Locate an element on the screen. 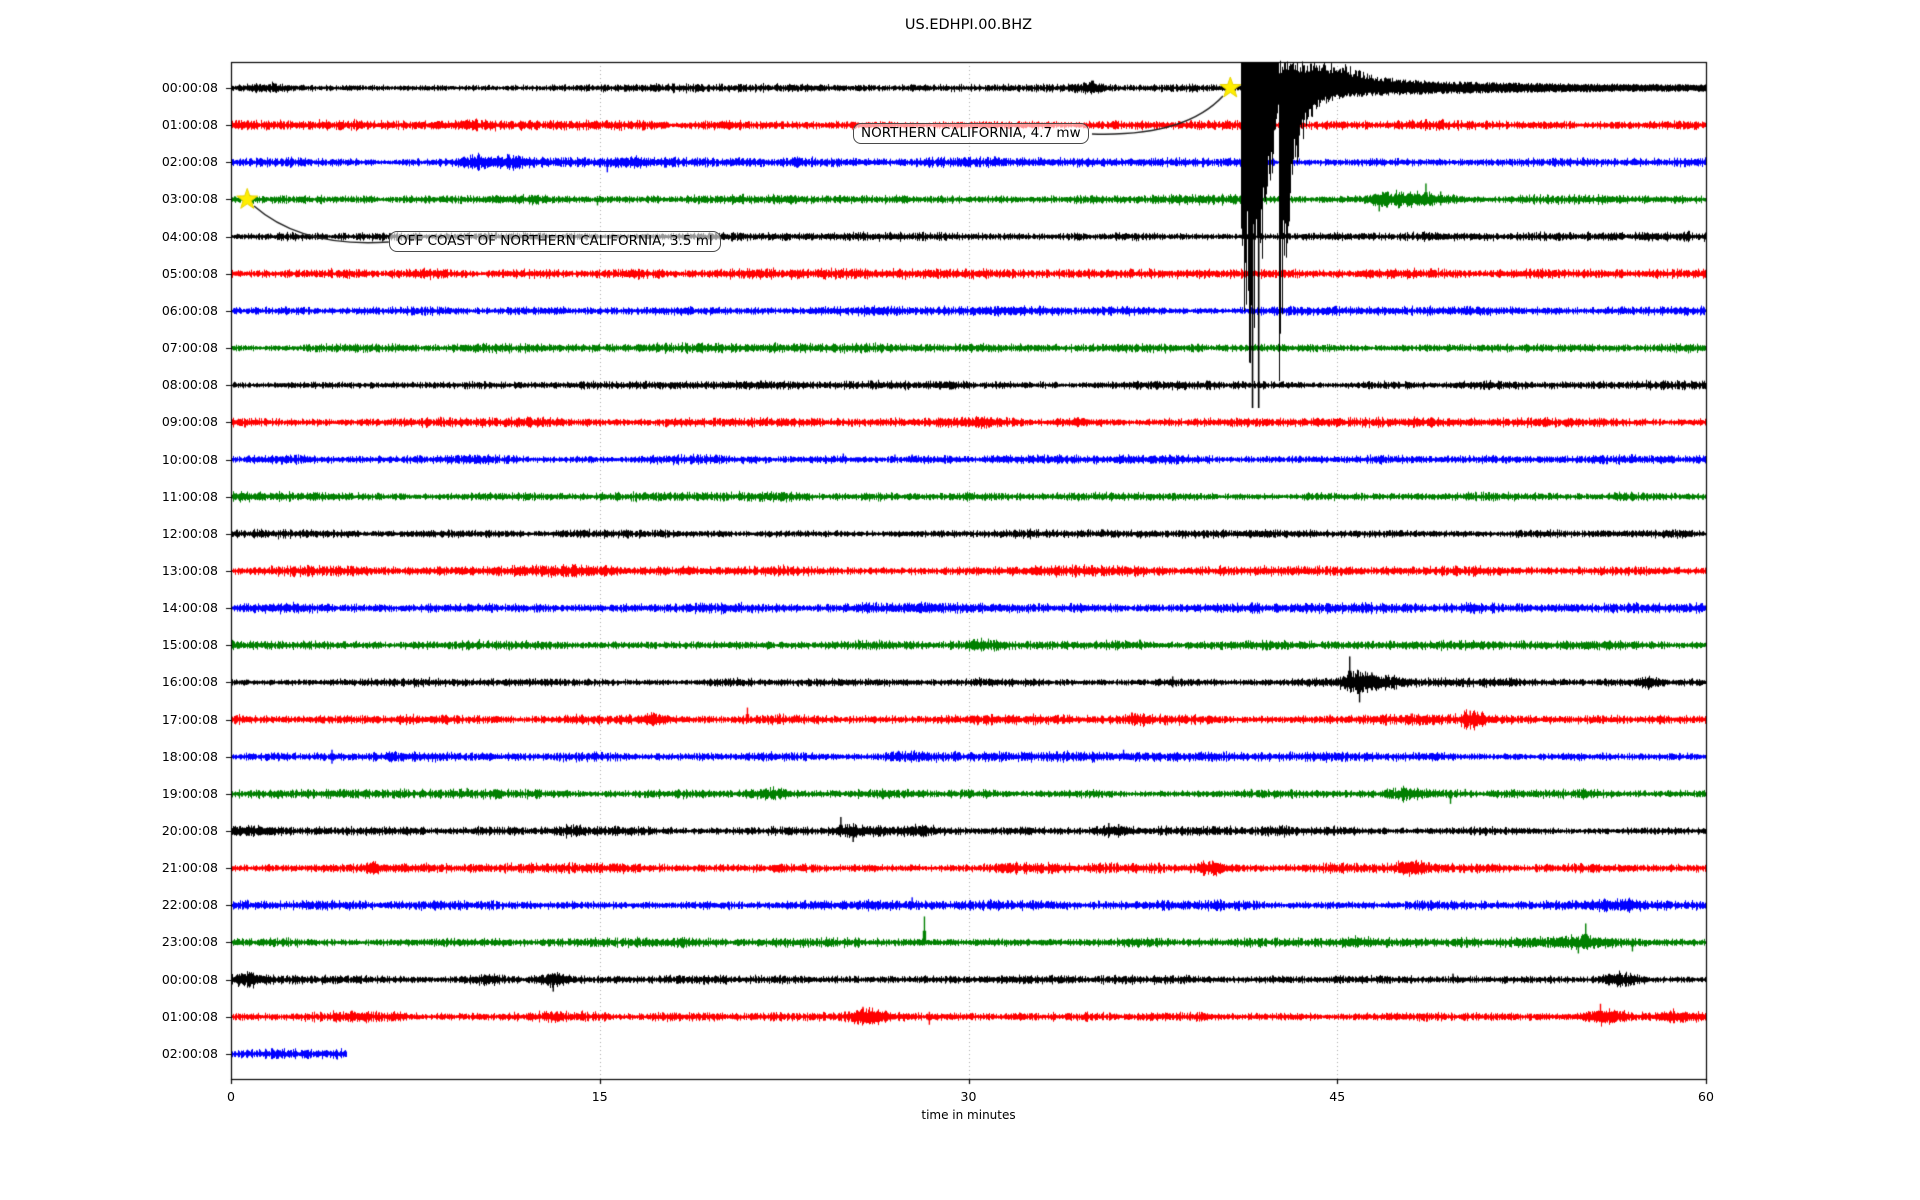 This screenshot has height=1200, width=1920. x-tick-label: 15 is located at coordinates (599, 1096).